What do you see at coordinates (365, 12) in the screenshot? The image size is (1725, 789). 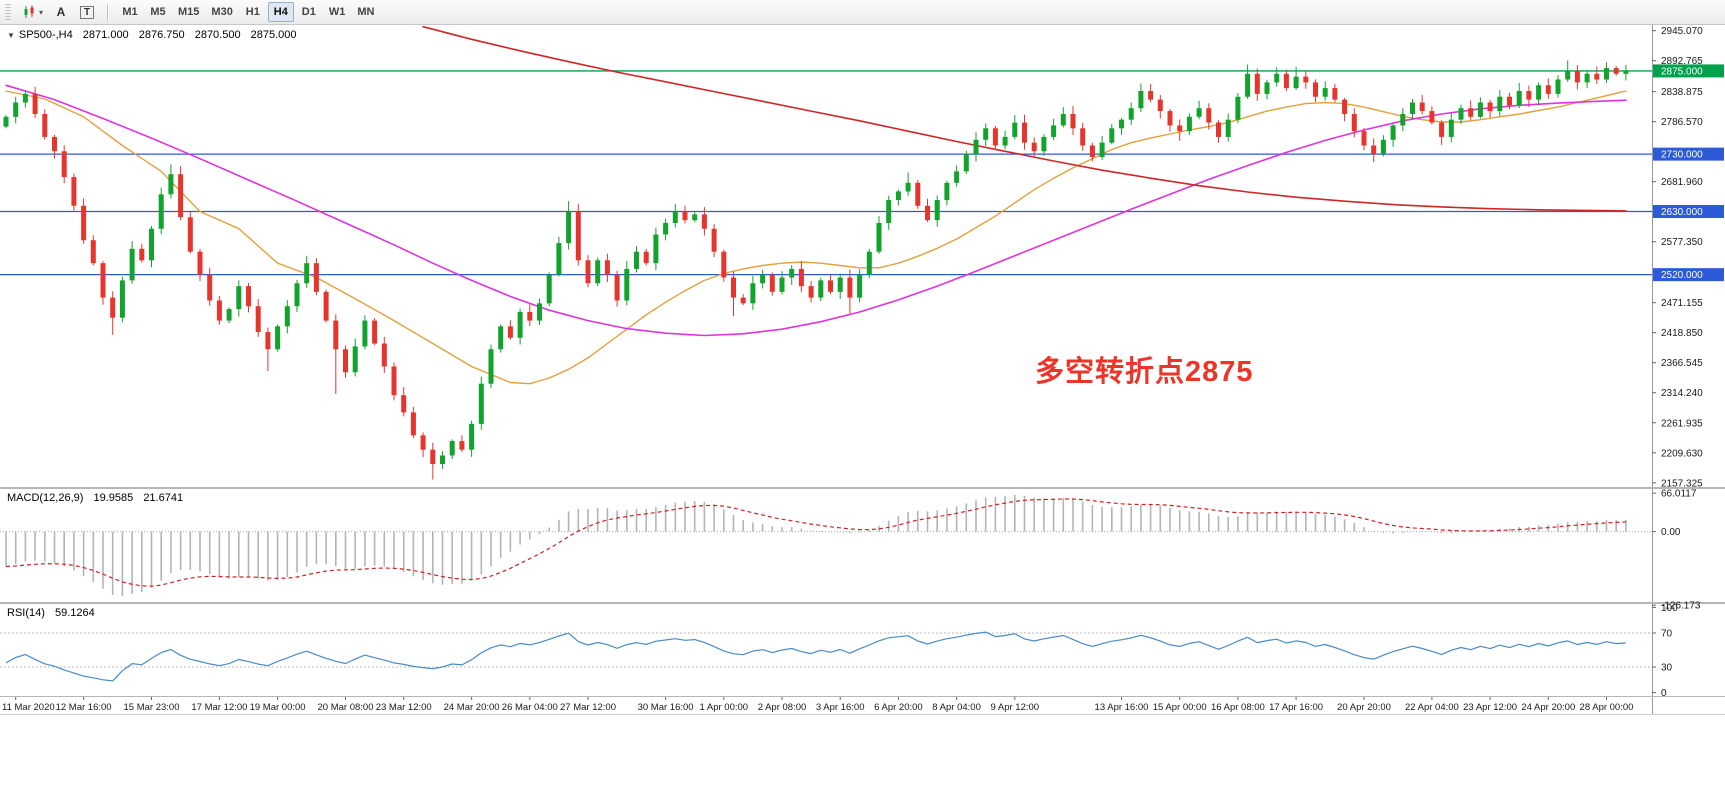 I see `timeframe-button-mn: MN` at bounding box center [365, 12].